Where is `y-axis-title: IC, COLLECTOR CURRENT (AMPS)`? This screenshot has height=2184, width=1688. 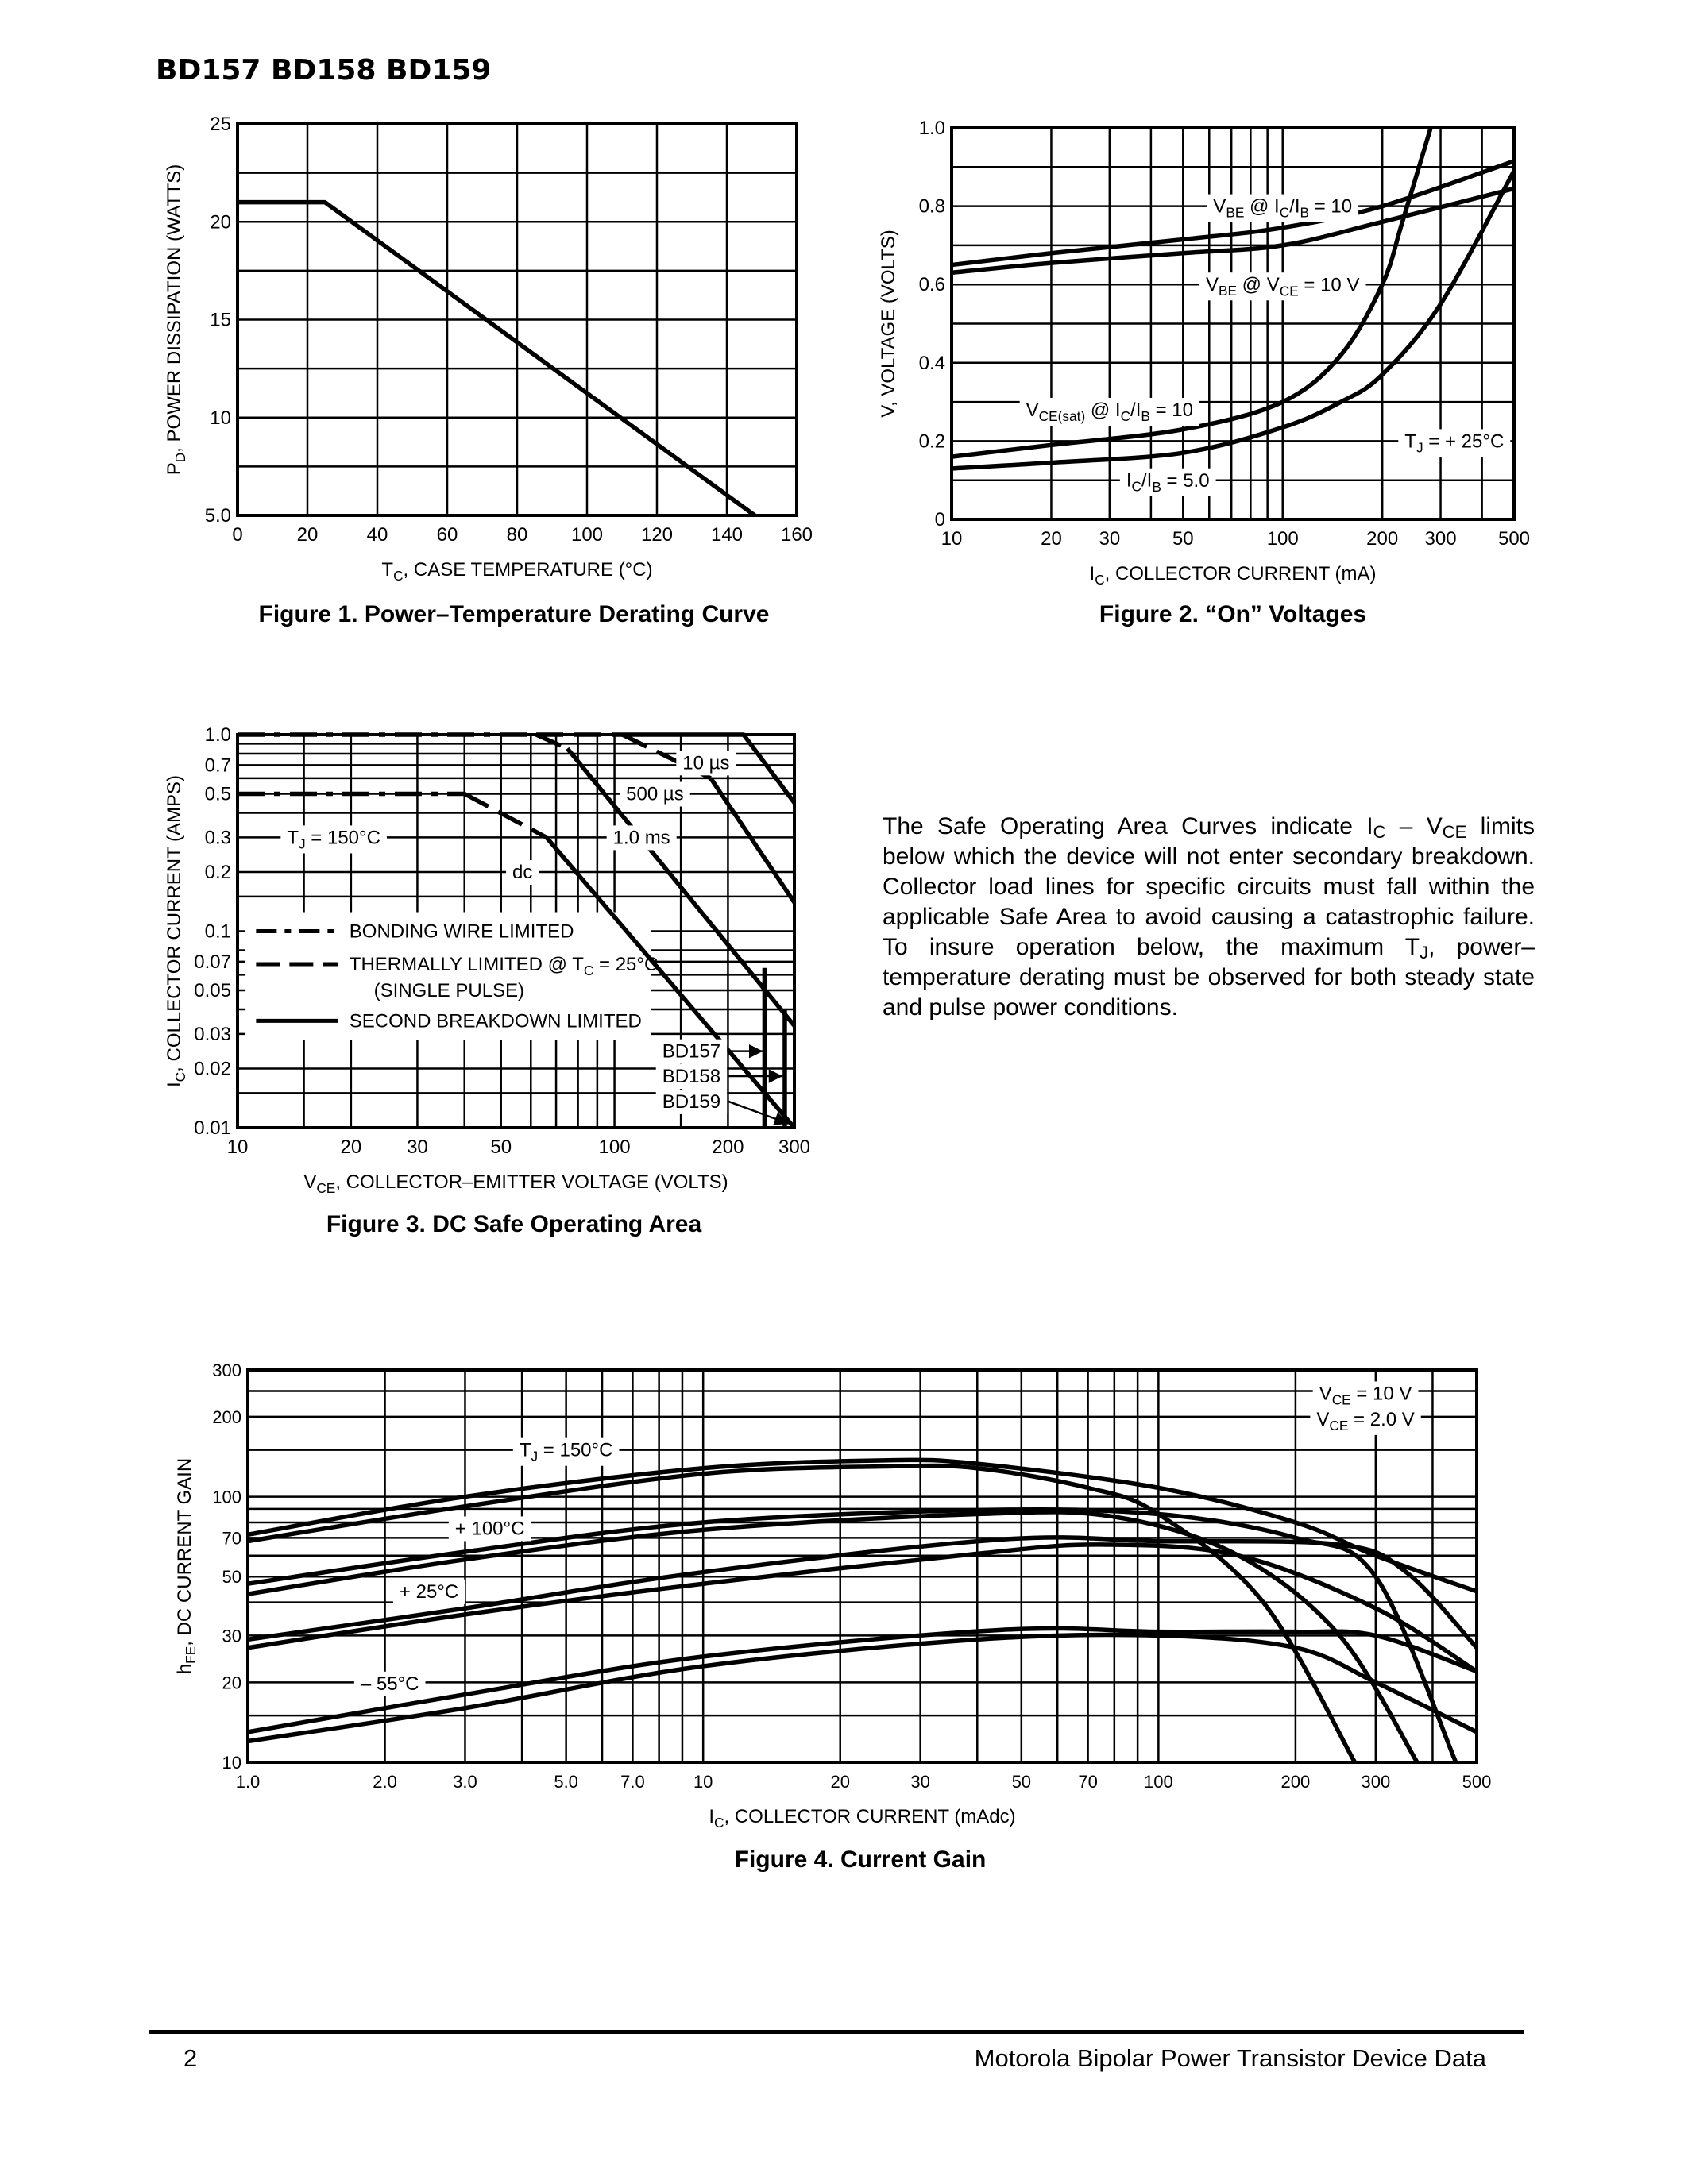
y-axis-title: IC, COLLECTOR CURRENT (AMPS) is located at coordinates (176, 931).